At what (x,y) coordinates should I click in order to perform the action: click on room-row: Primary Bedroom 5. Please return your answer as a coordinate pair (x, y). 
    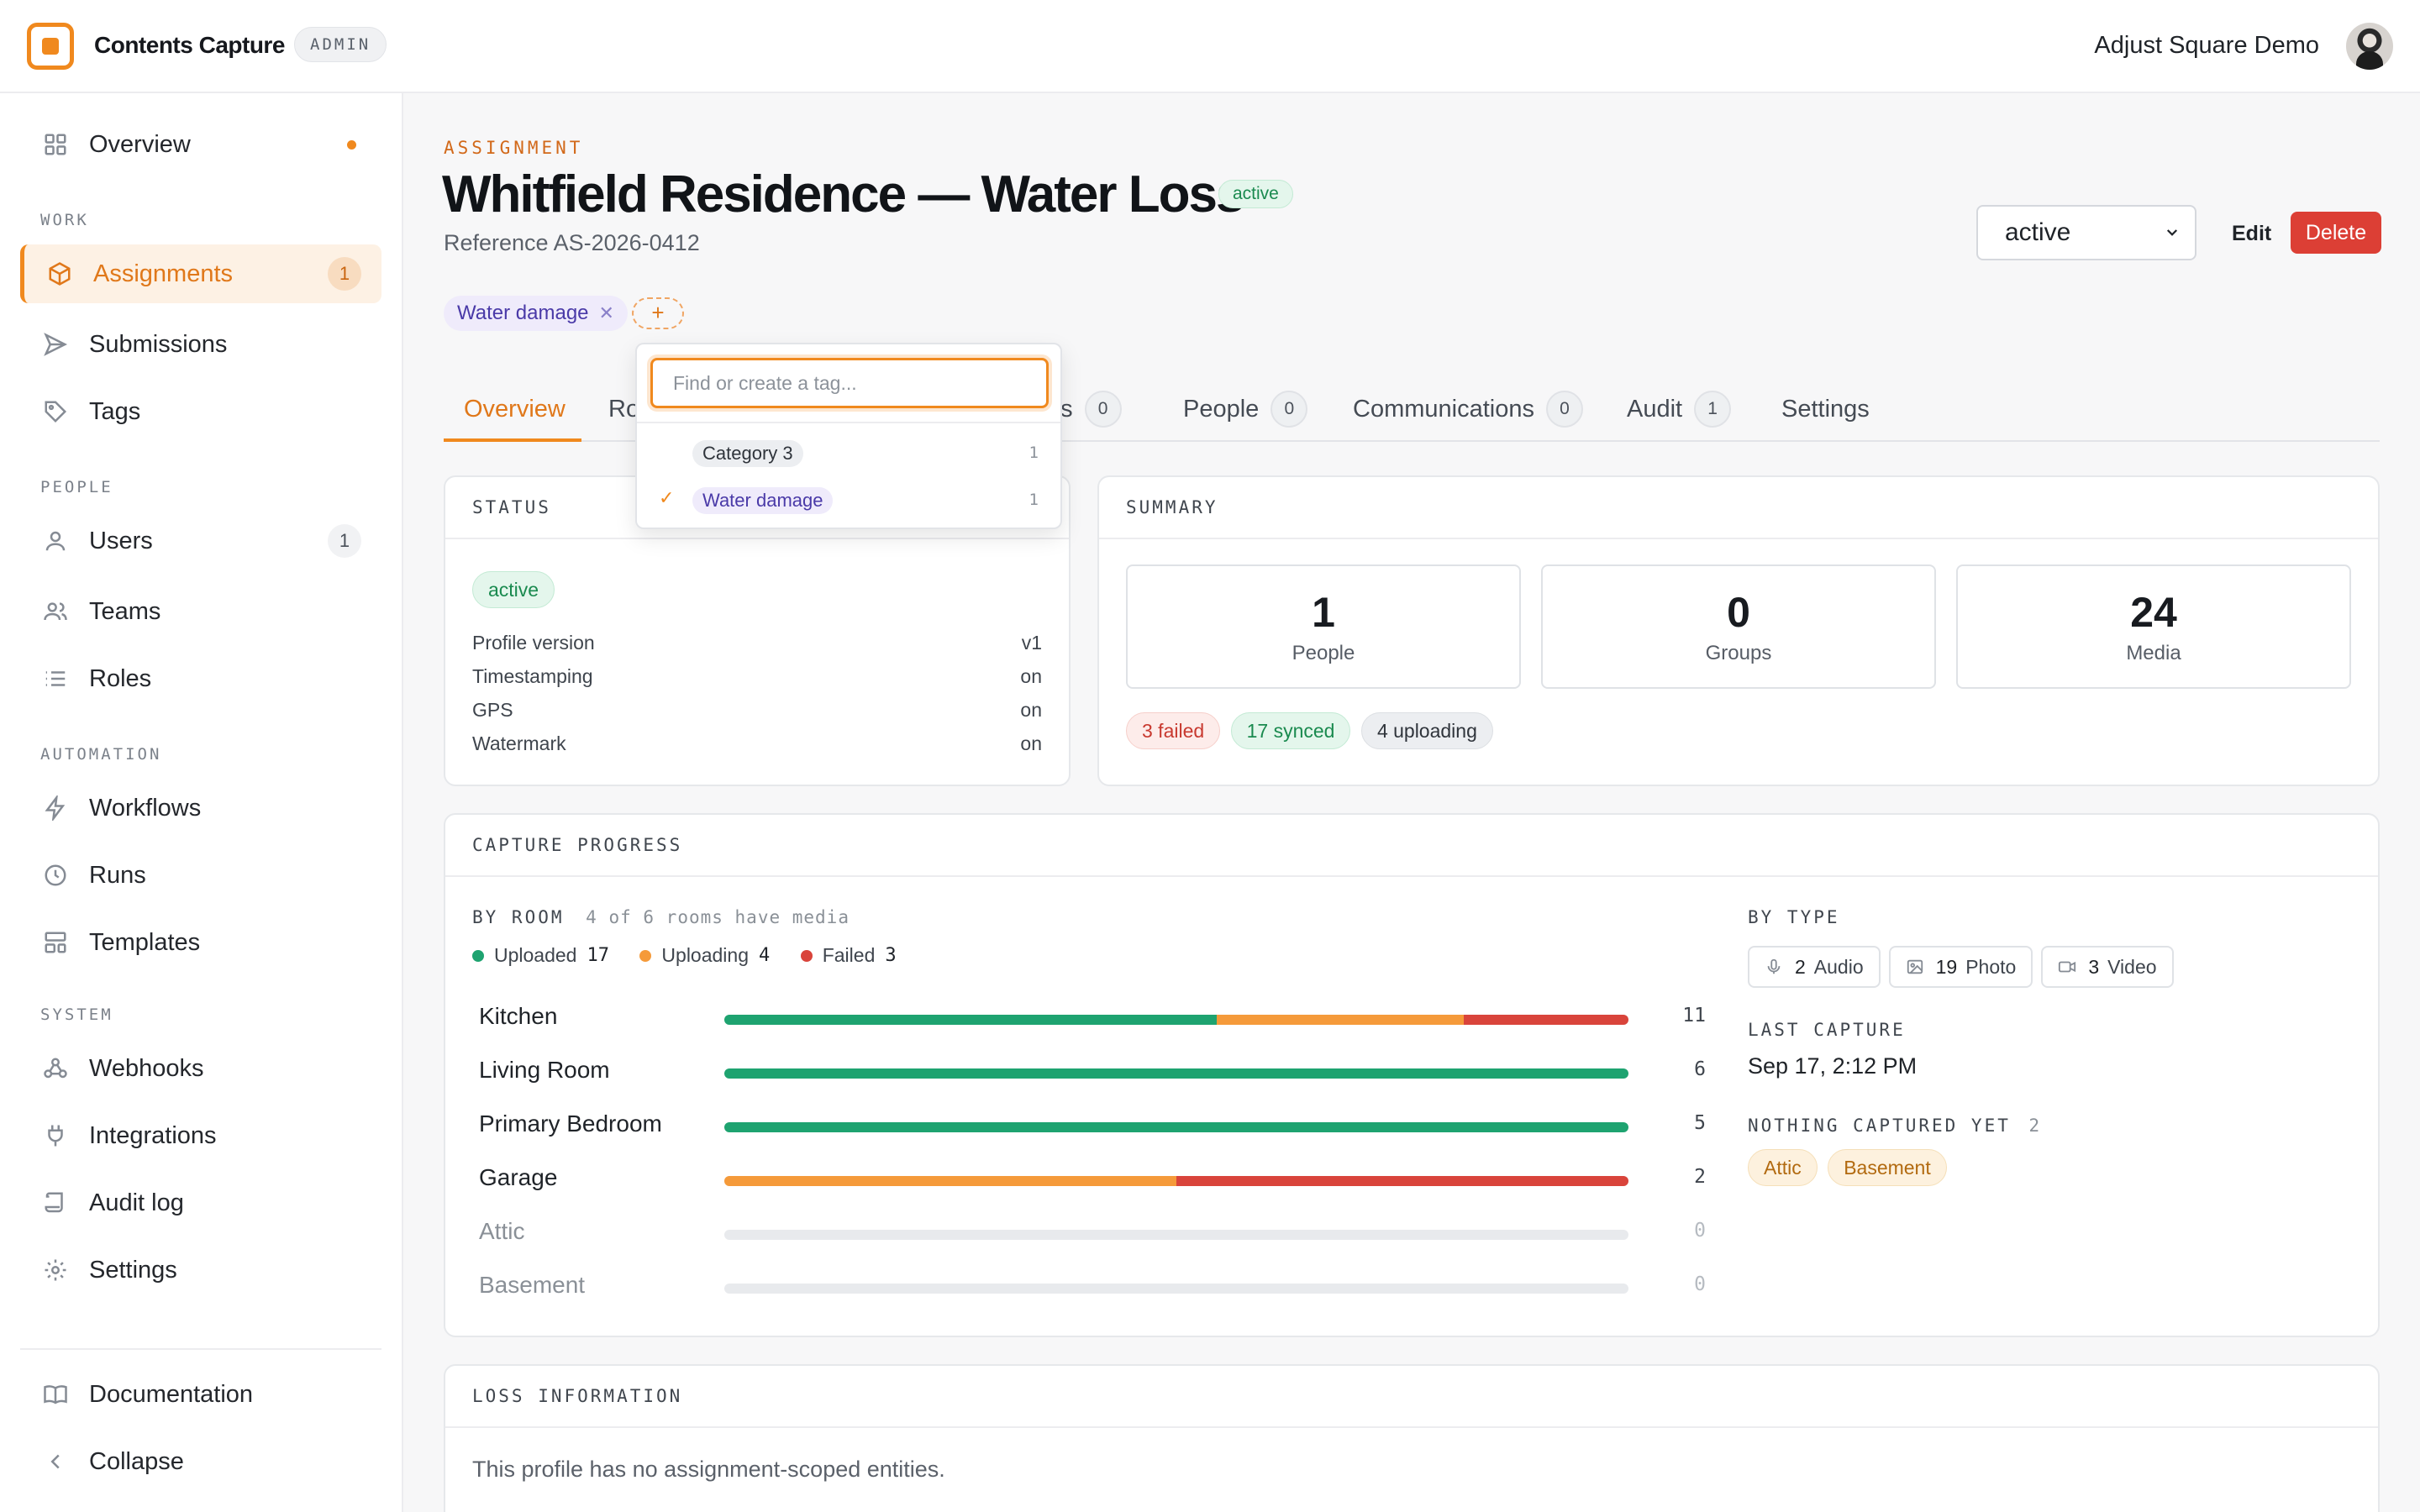
    Looking at the image, I should click on (1092, 1125).